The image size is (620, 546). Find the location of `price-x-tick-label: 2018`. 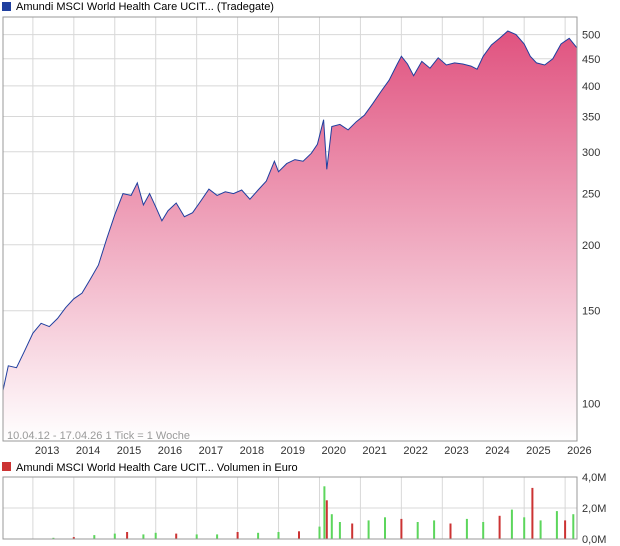

price-x-tick-label: 2018 is located at coordinates (252, 451).